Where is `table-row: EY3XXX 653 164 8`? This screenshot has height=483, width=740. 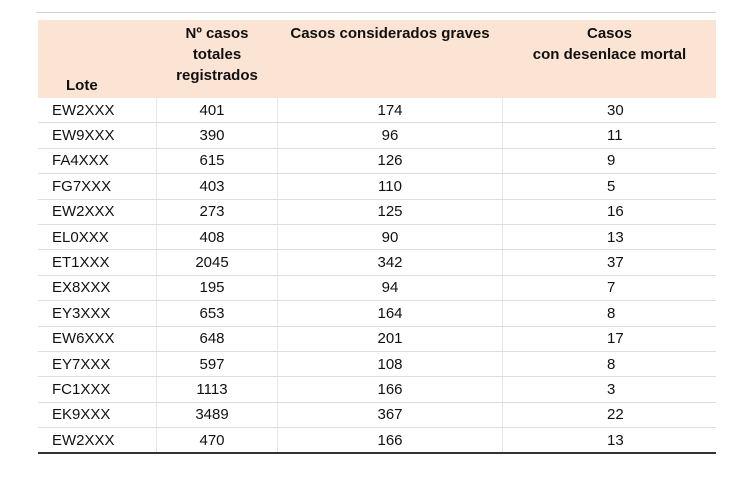
table-row: EY3XXX 653 164 8 is located at coordinates (377, 313).